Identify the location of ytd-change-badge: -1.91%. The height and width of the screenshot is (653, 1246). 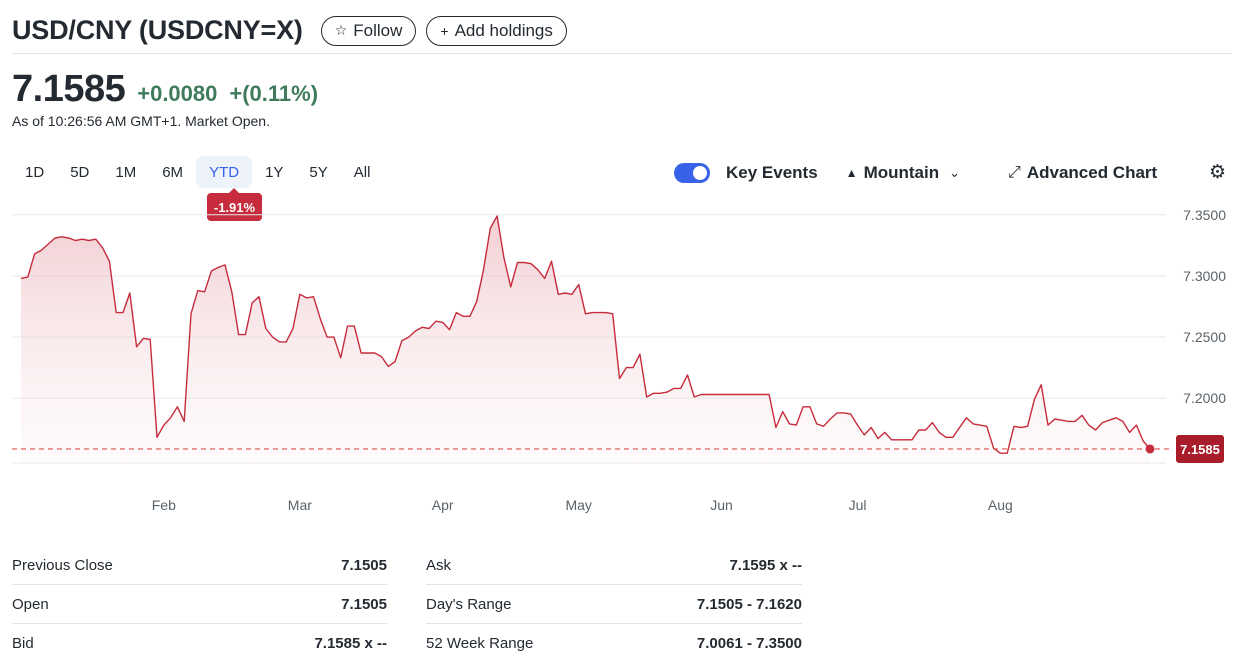
(234, 204).